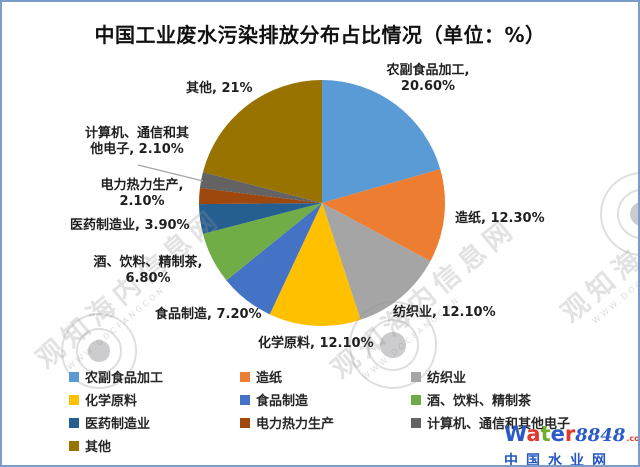 The image size is (640, 467). What do you see at coordinates (98, 447) in the screenshot?
I see `legend-label: 其他` at bounding box center [98, 447].